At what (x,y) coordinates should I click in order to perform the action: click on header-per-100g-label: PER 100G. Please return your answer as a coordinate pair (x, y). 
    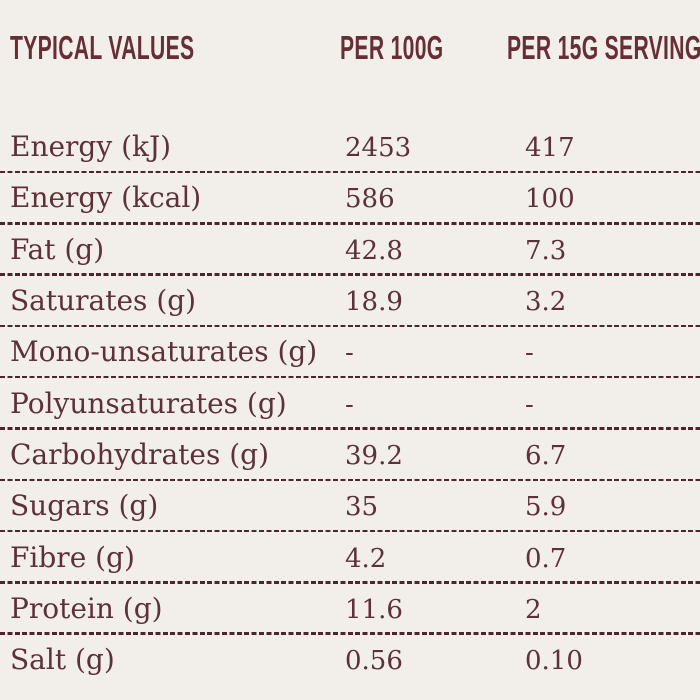
    Looking at the image, I should click on (392, 47).